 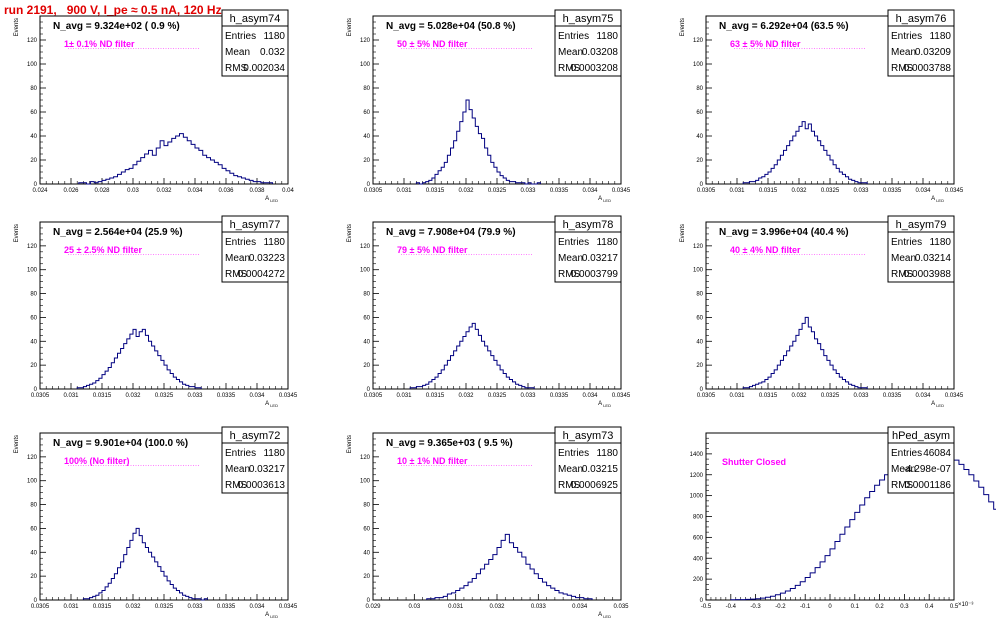 What do you see at coordinates (113, 10) in the screenshot?
I see `run-title: run 2191, 900 V, I_pe ≈ 0.5 nA, 120 Hz` at bounding box center [113, 10].